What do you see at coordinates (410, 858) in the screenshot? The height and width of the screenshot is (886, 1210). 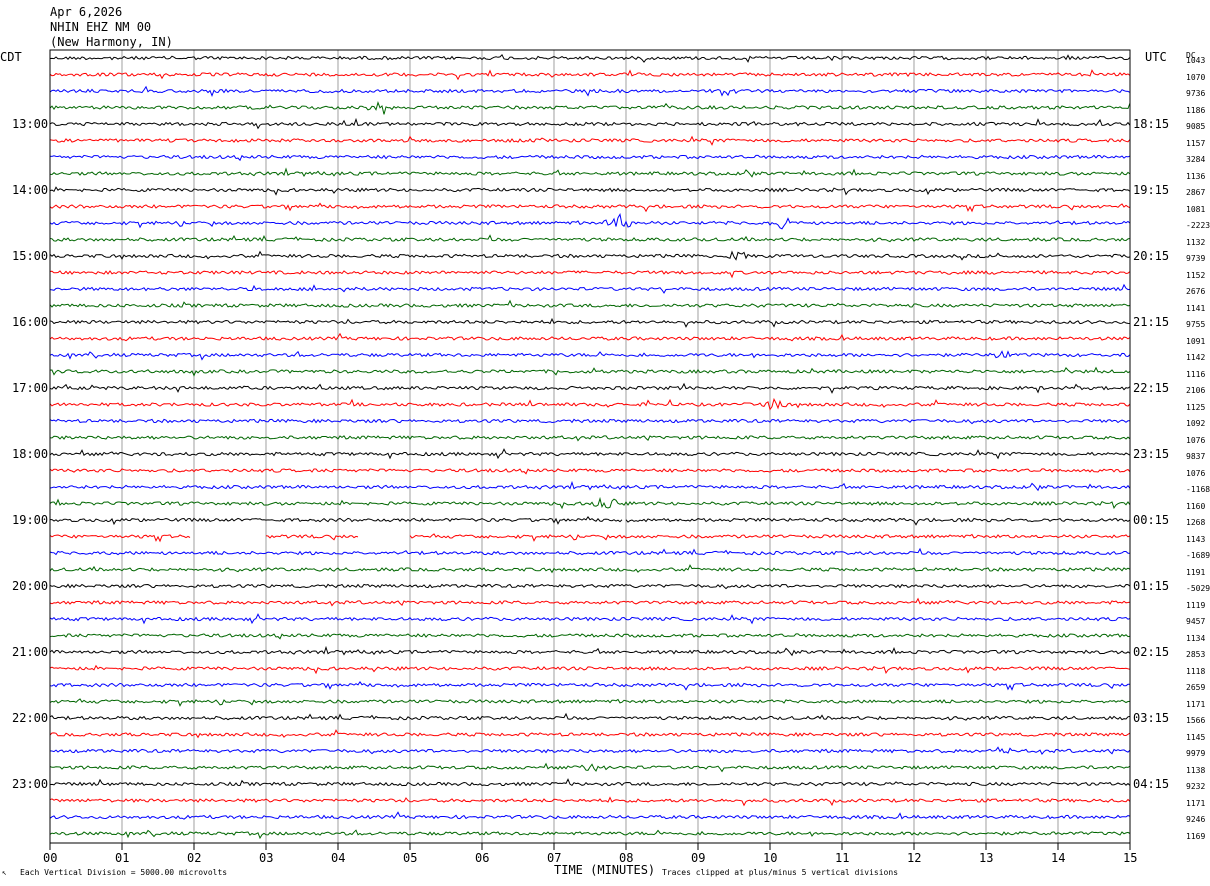 I see `x-tick-label: 05` at bounding box center [410, 858].